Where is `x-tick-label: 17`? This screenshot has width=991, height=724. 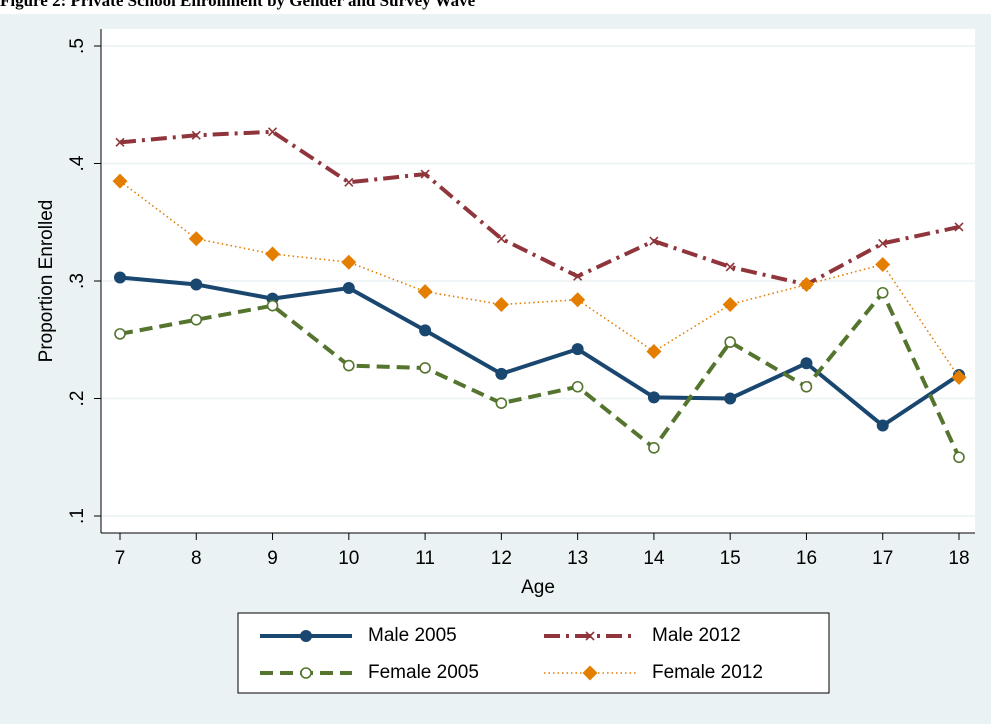
x-tick-label: 17 is located at coordinates (882, 558).